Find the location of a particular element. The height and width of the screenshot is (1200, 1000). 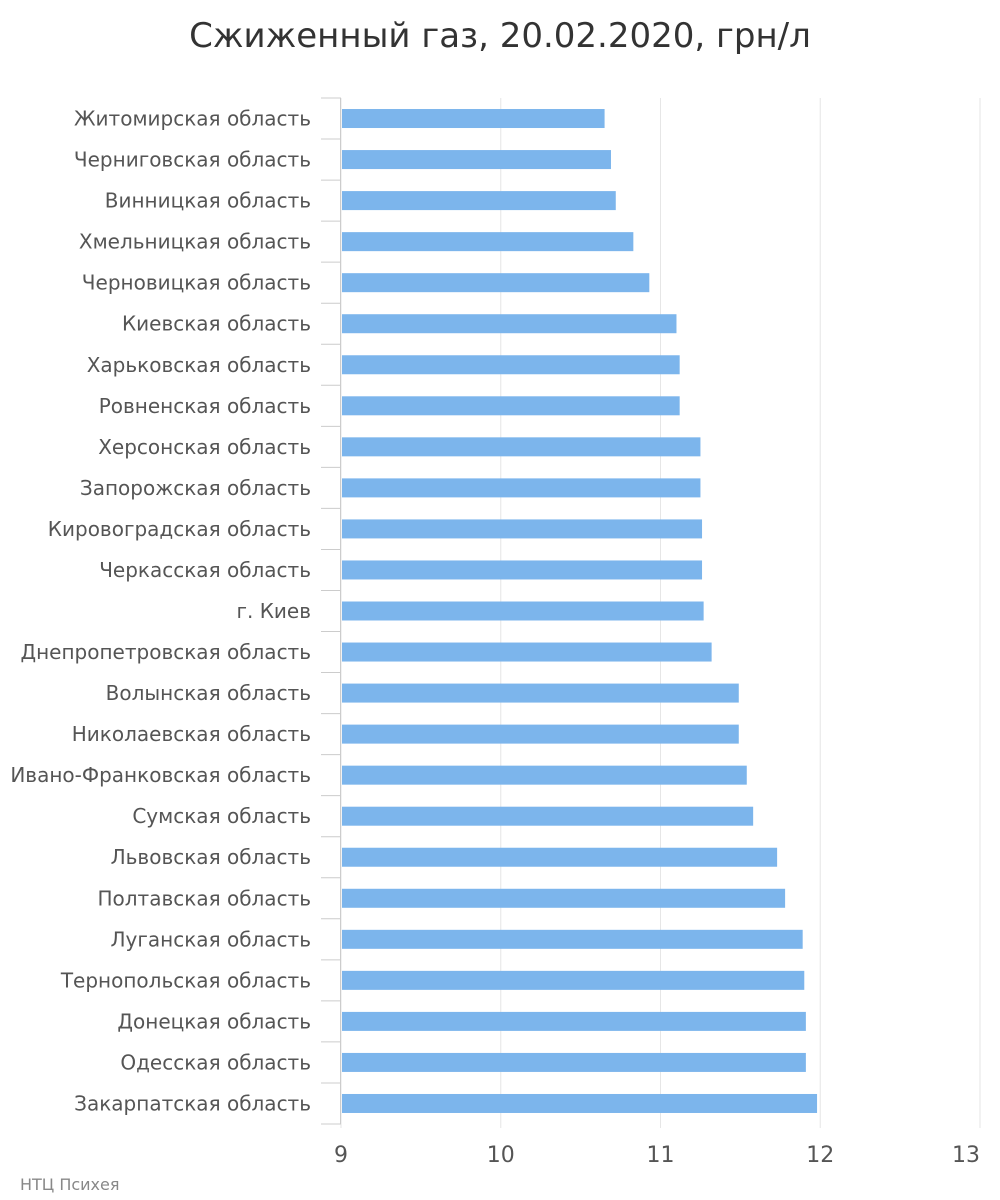

category-label-11: Черкасская область is located at coordinates (205, 570).